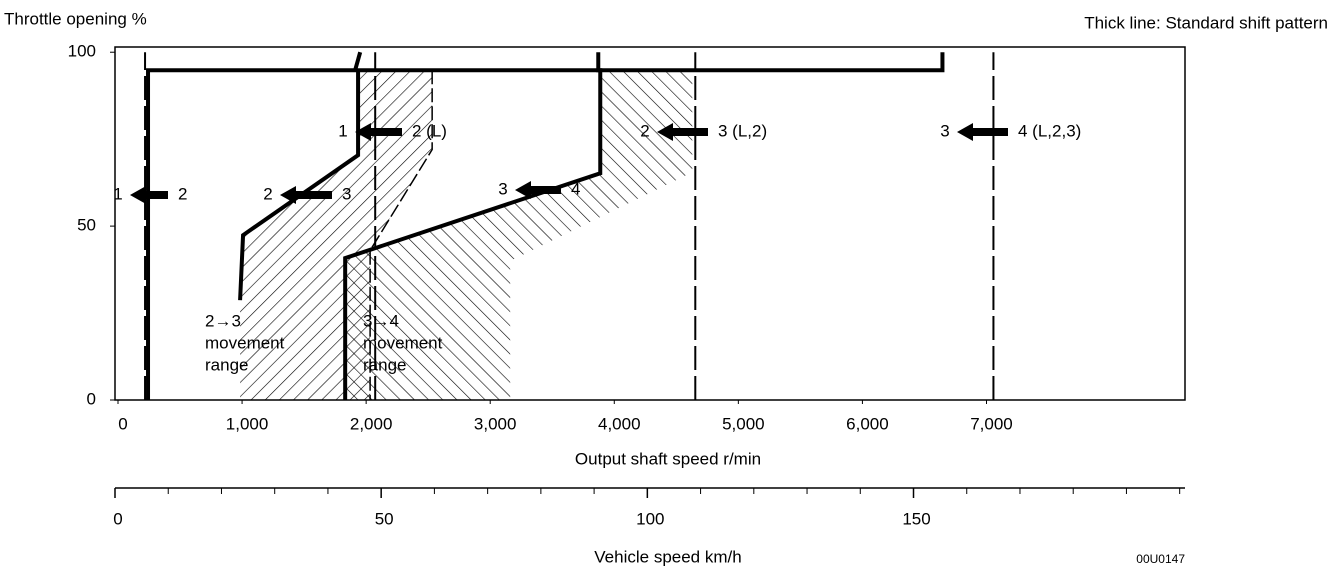  What do you see at coordinates (991, 423) in the screenshot?
I see `x-tick-label: 7,000` at bounding box center [991, 423].